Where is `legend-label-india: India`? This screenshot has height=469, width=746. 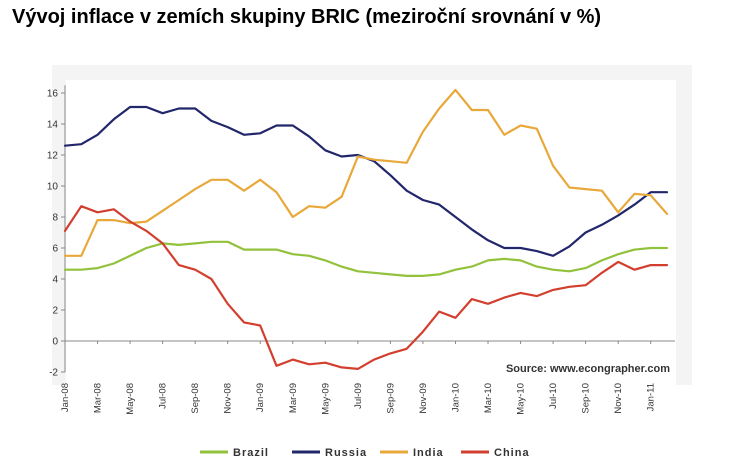 legend-label-india: India is located at coordinates (428, 453).